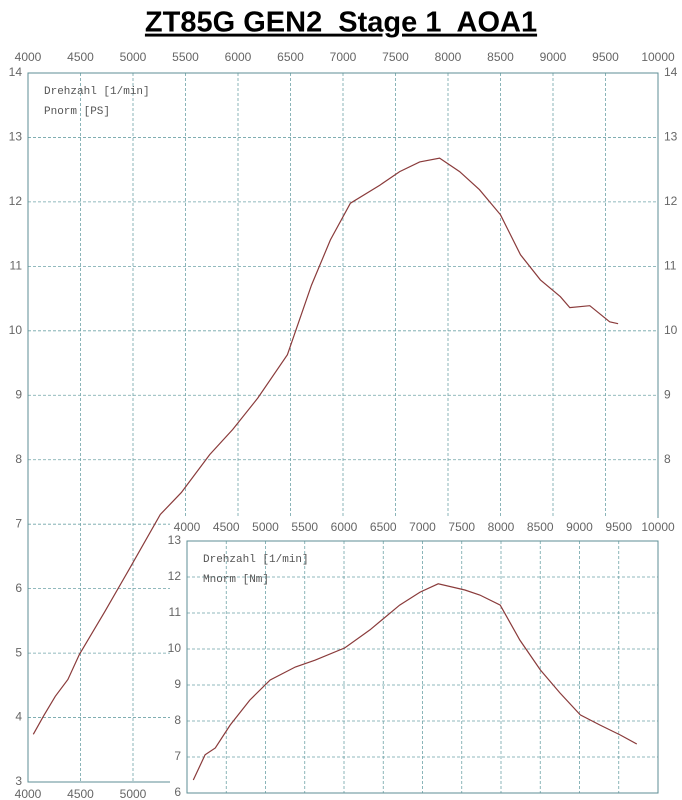  I want to click on y-tick-label: 4, so click(18, 717).